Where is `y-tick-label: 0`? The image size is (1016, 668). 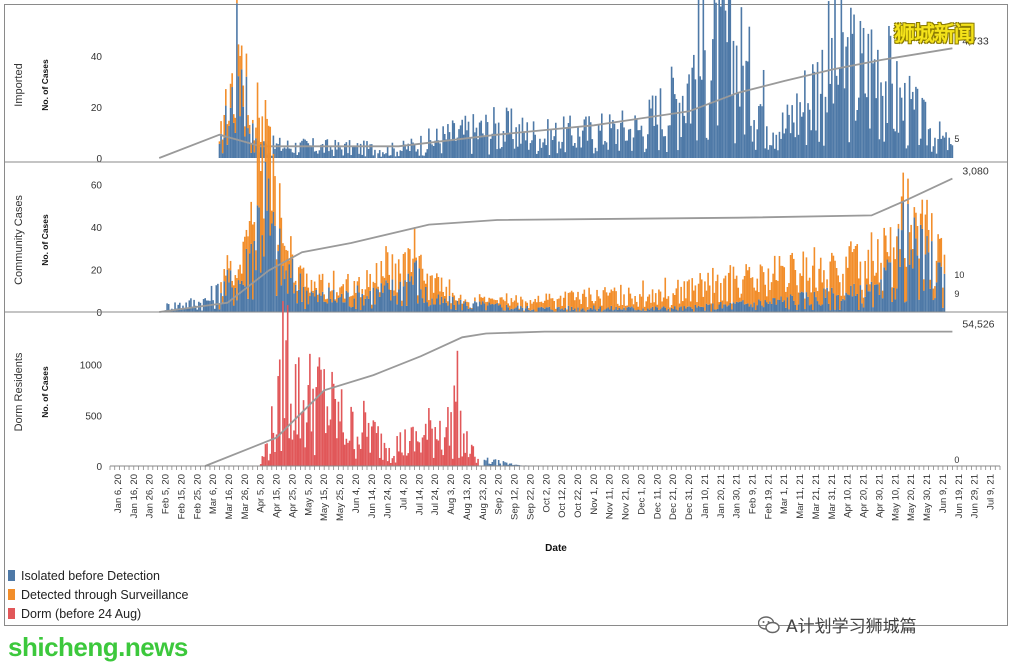 y-tick-label: 0 is located at coordinates (99, 313).